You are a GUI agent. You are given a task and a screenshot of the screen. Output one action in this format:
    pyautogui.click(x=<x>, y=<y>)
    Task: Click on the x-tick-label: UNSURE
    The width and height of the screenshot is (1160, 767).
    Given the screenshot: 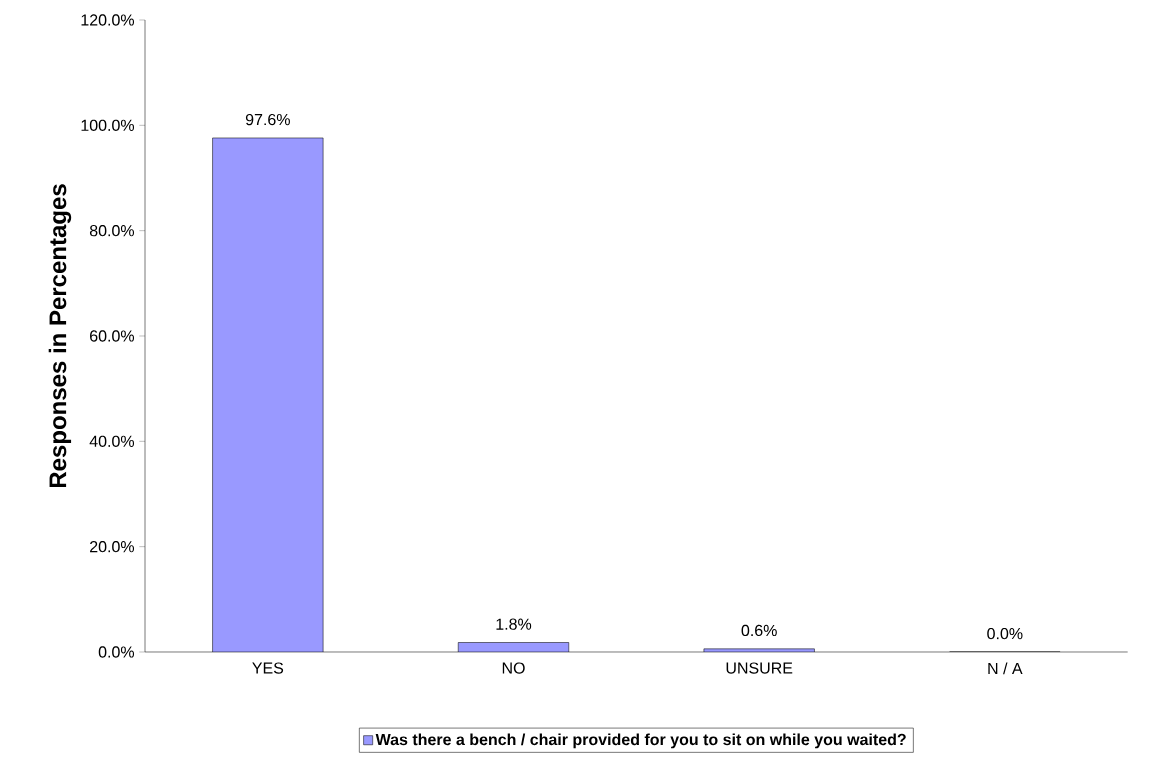 What is the action you would take?
    pyautogui.click(x=759, y=668)
    